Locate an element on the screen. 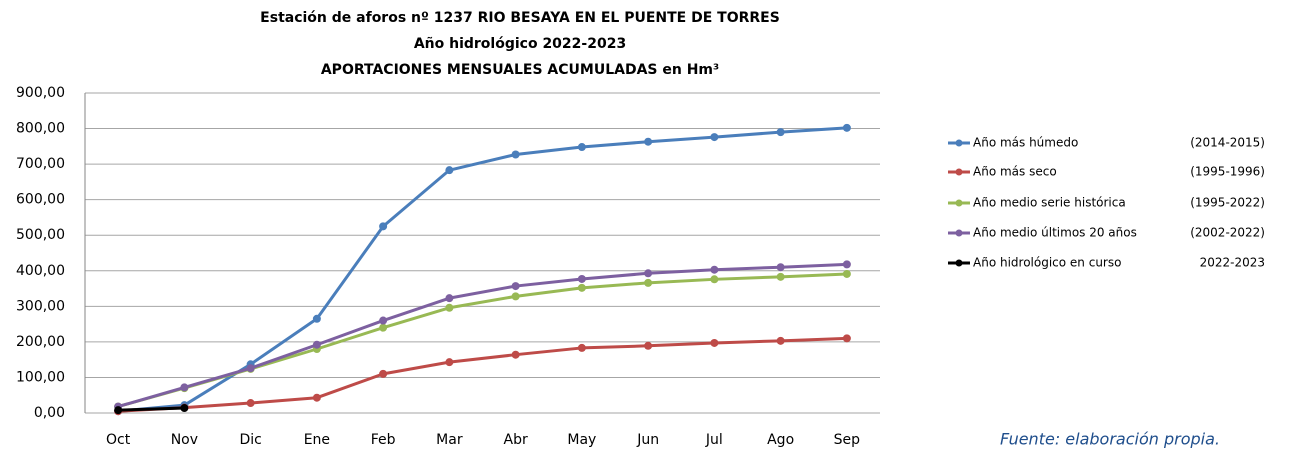  y-tick-label: 0,00 is located at coordinates (49, 413).